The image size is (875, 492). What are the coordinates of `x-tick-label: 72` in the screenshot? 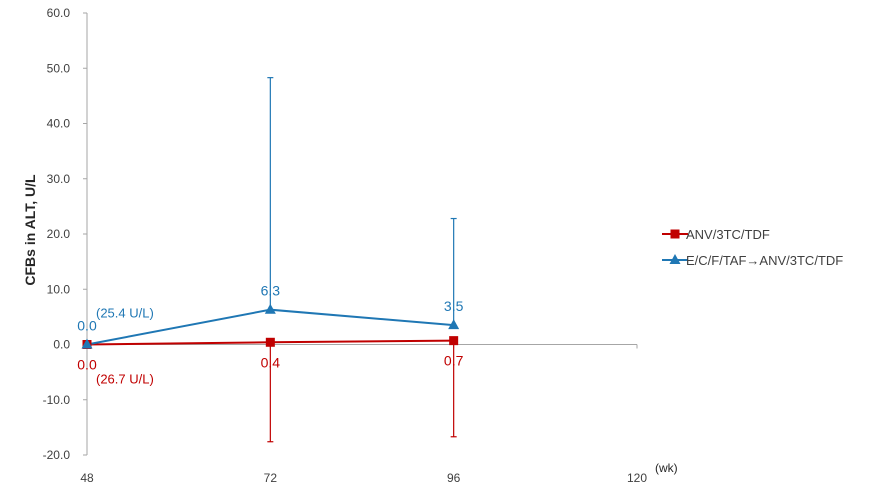 It's located at (271, 478).